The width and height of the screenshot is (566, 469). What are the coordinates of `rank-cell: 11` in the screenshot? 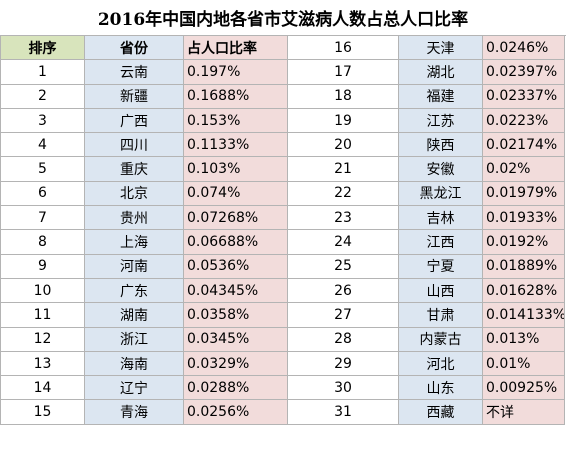 It's located at (42, 315).